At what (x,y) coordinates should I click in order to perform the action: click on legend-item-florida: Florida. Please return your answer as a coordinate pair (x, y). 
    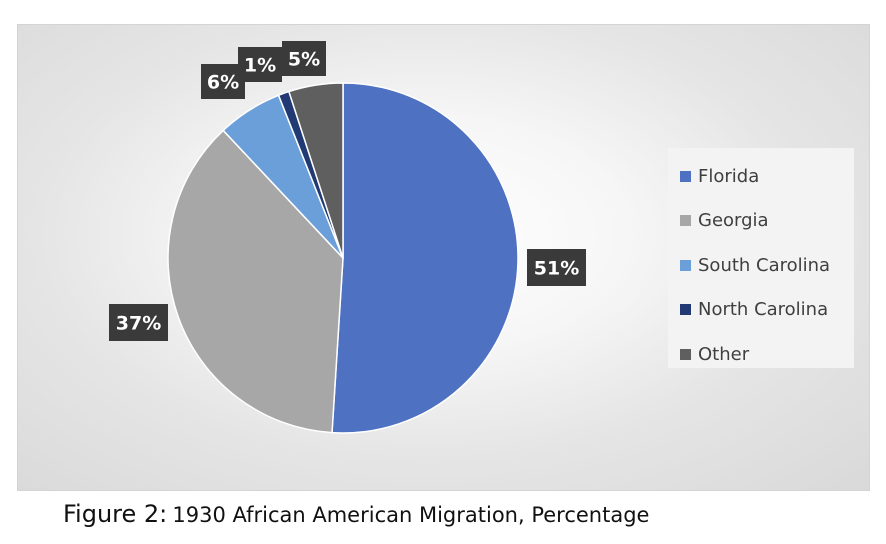
    Looking at the image, I should click on (761, 176).